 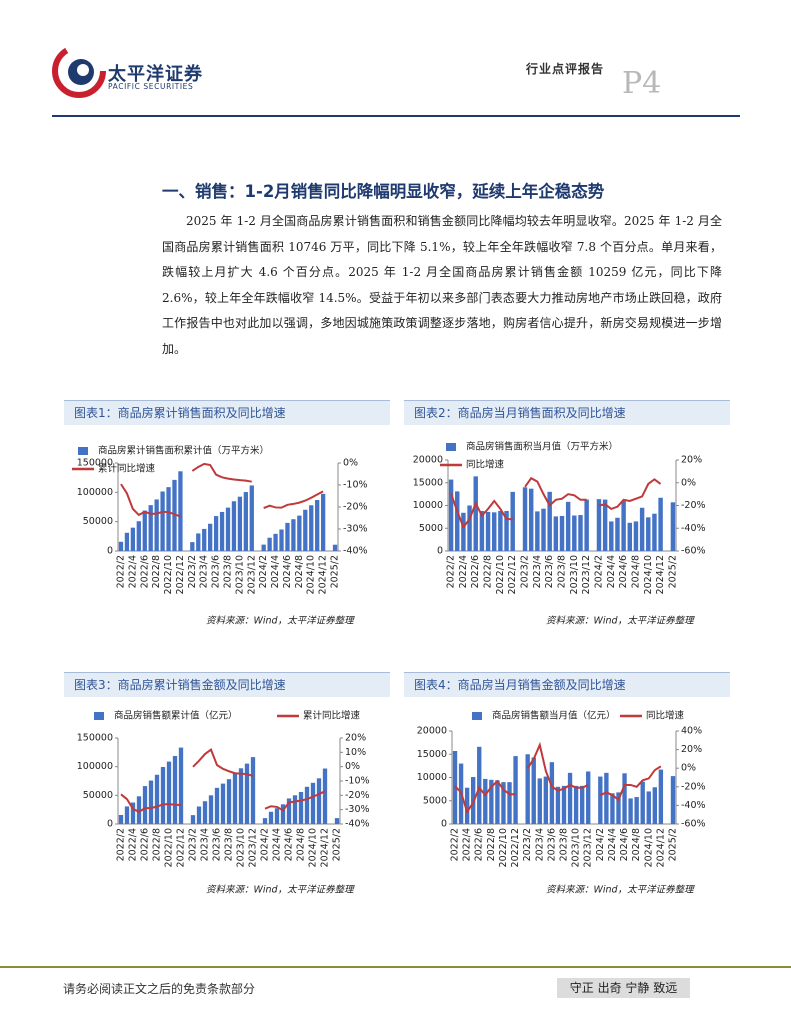 What do you see at coordinates (95, 738) in the screenshot?
I see `y-tick-label: 150000` at bounding box center [95, 738].